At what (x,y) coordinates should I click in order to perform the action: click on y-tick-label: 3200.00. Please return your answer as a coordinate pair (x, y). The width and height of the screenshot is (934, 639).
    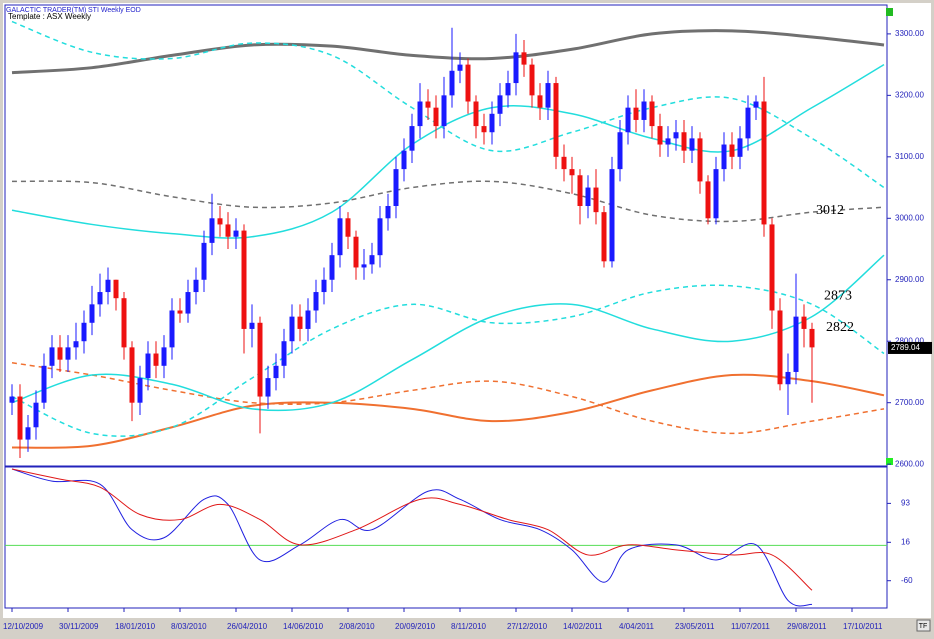
    Looking at the image, I should click on (909, 94).